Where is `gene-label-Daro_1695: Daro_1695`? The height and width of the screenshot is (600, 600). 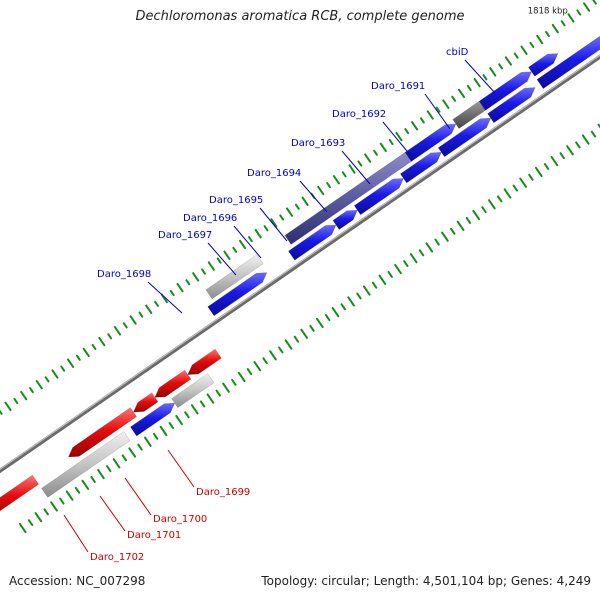
gene-label-Daro_1695: Daro_1695 is located at coordinates (236, 200).